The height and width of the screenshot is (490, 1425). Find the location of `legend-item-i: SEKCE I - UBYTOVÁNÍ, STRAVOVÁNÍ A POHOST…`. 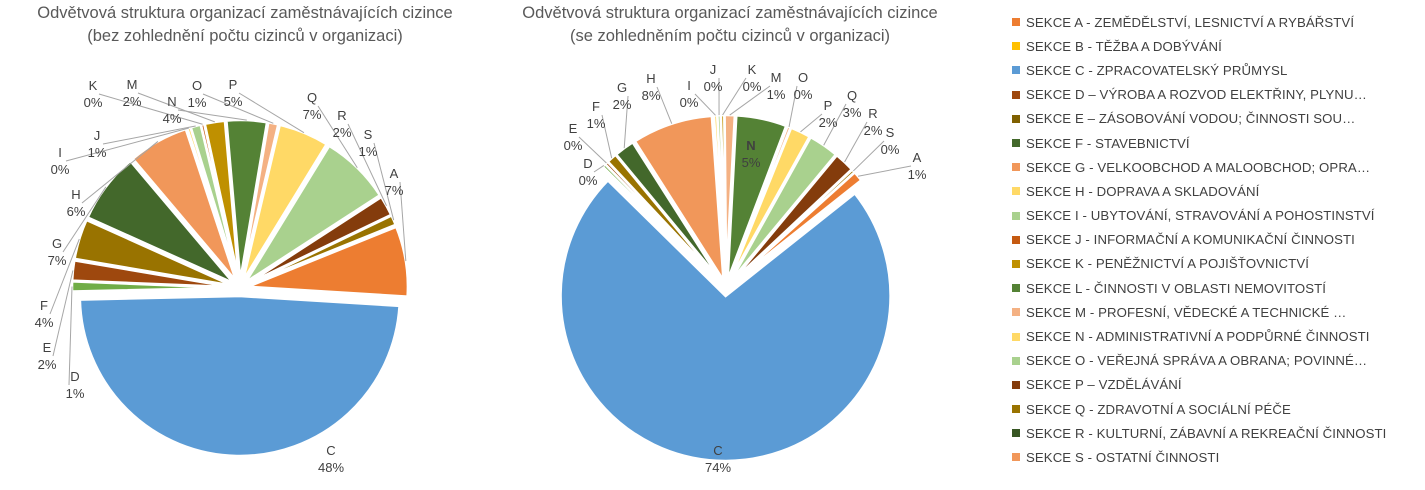

legend-item-i: SEKCE I - UBYTOVÁNÍ, STRAVOVÁNÍ A POHOST… is located at coordinates (1217, 216).